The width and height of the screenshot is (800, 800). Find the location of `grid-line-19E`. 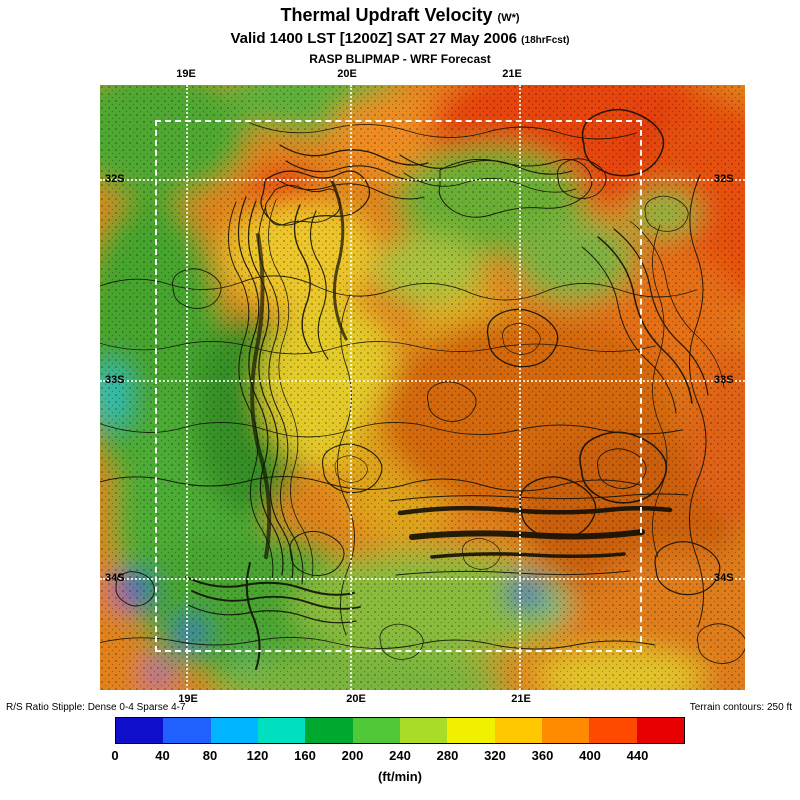

grid-line-19E is located at coordinates (187, 387).